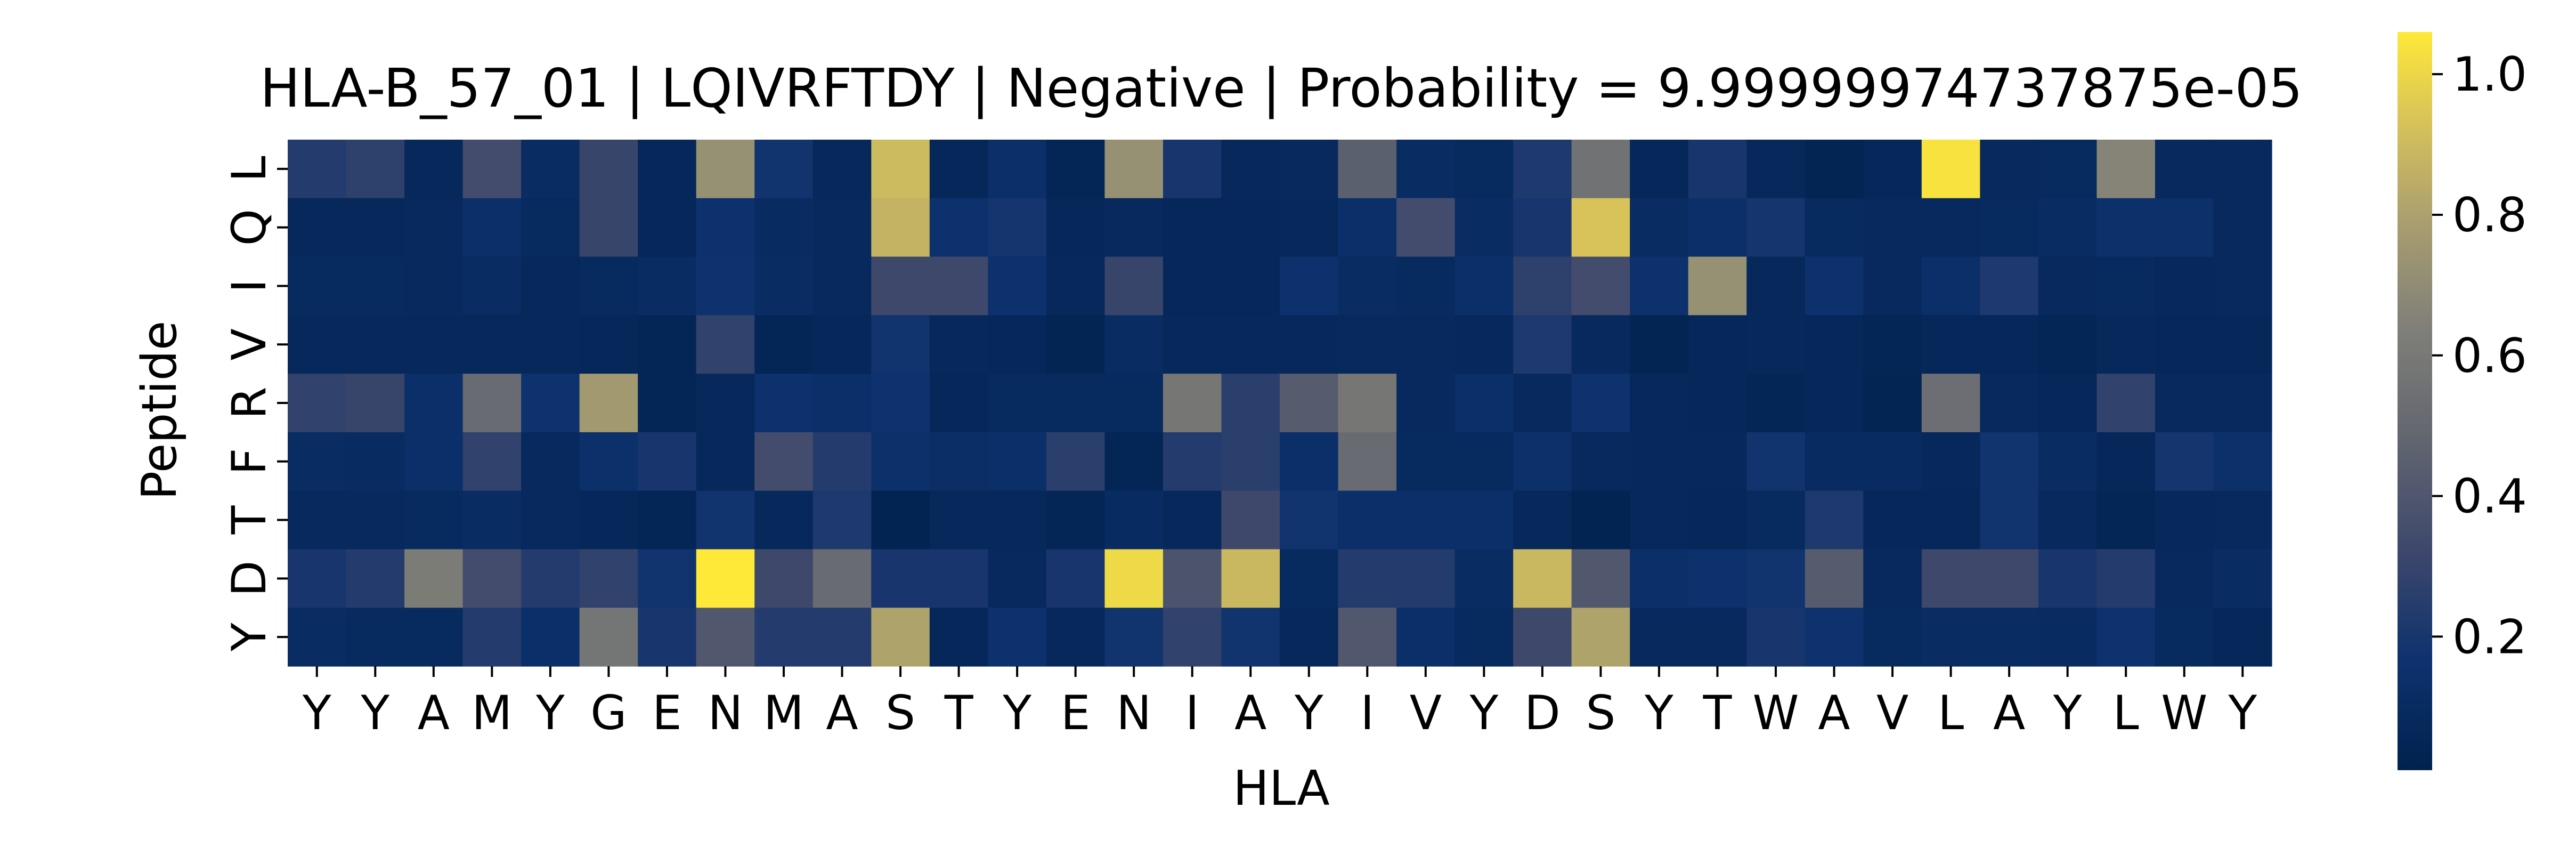 The height and width of the screenshot is (848, 2576). What do you see at coordinates (317, 286) in the screenshot?
I see `heatmap-cell-r2-c0` at bounding box center [317, 286].